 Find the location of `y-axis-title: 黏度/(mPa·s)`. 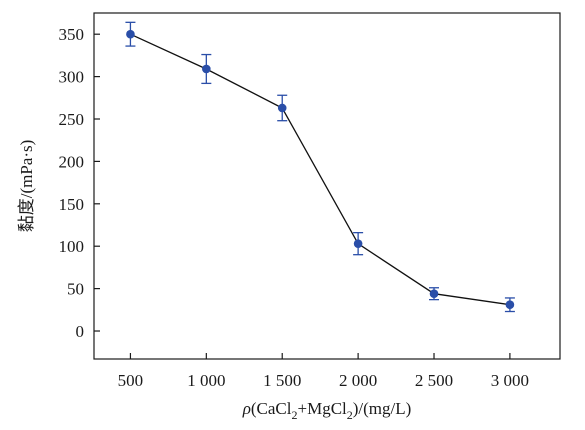

y-axis-title: 黏度/(mPa·s) is located at coordinates (26, 186).